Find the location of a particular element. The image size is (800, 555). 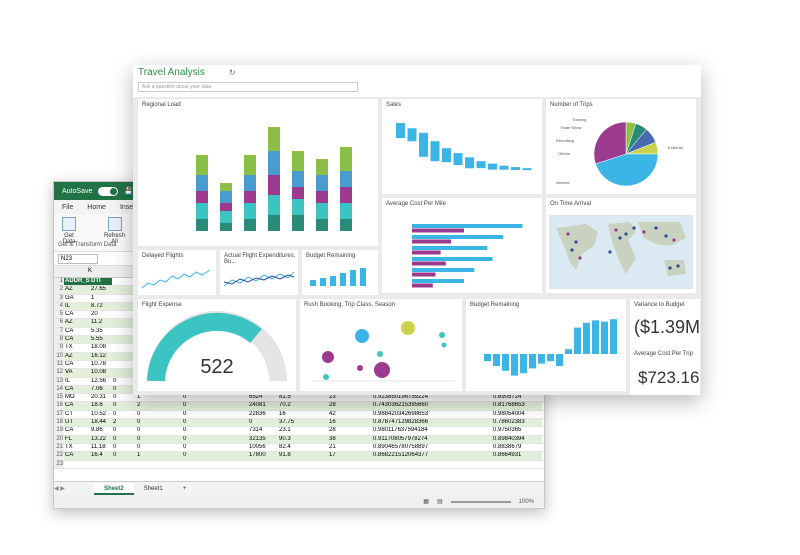

row-number: 9 is located at coordinates (59, 348).